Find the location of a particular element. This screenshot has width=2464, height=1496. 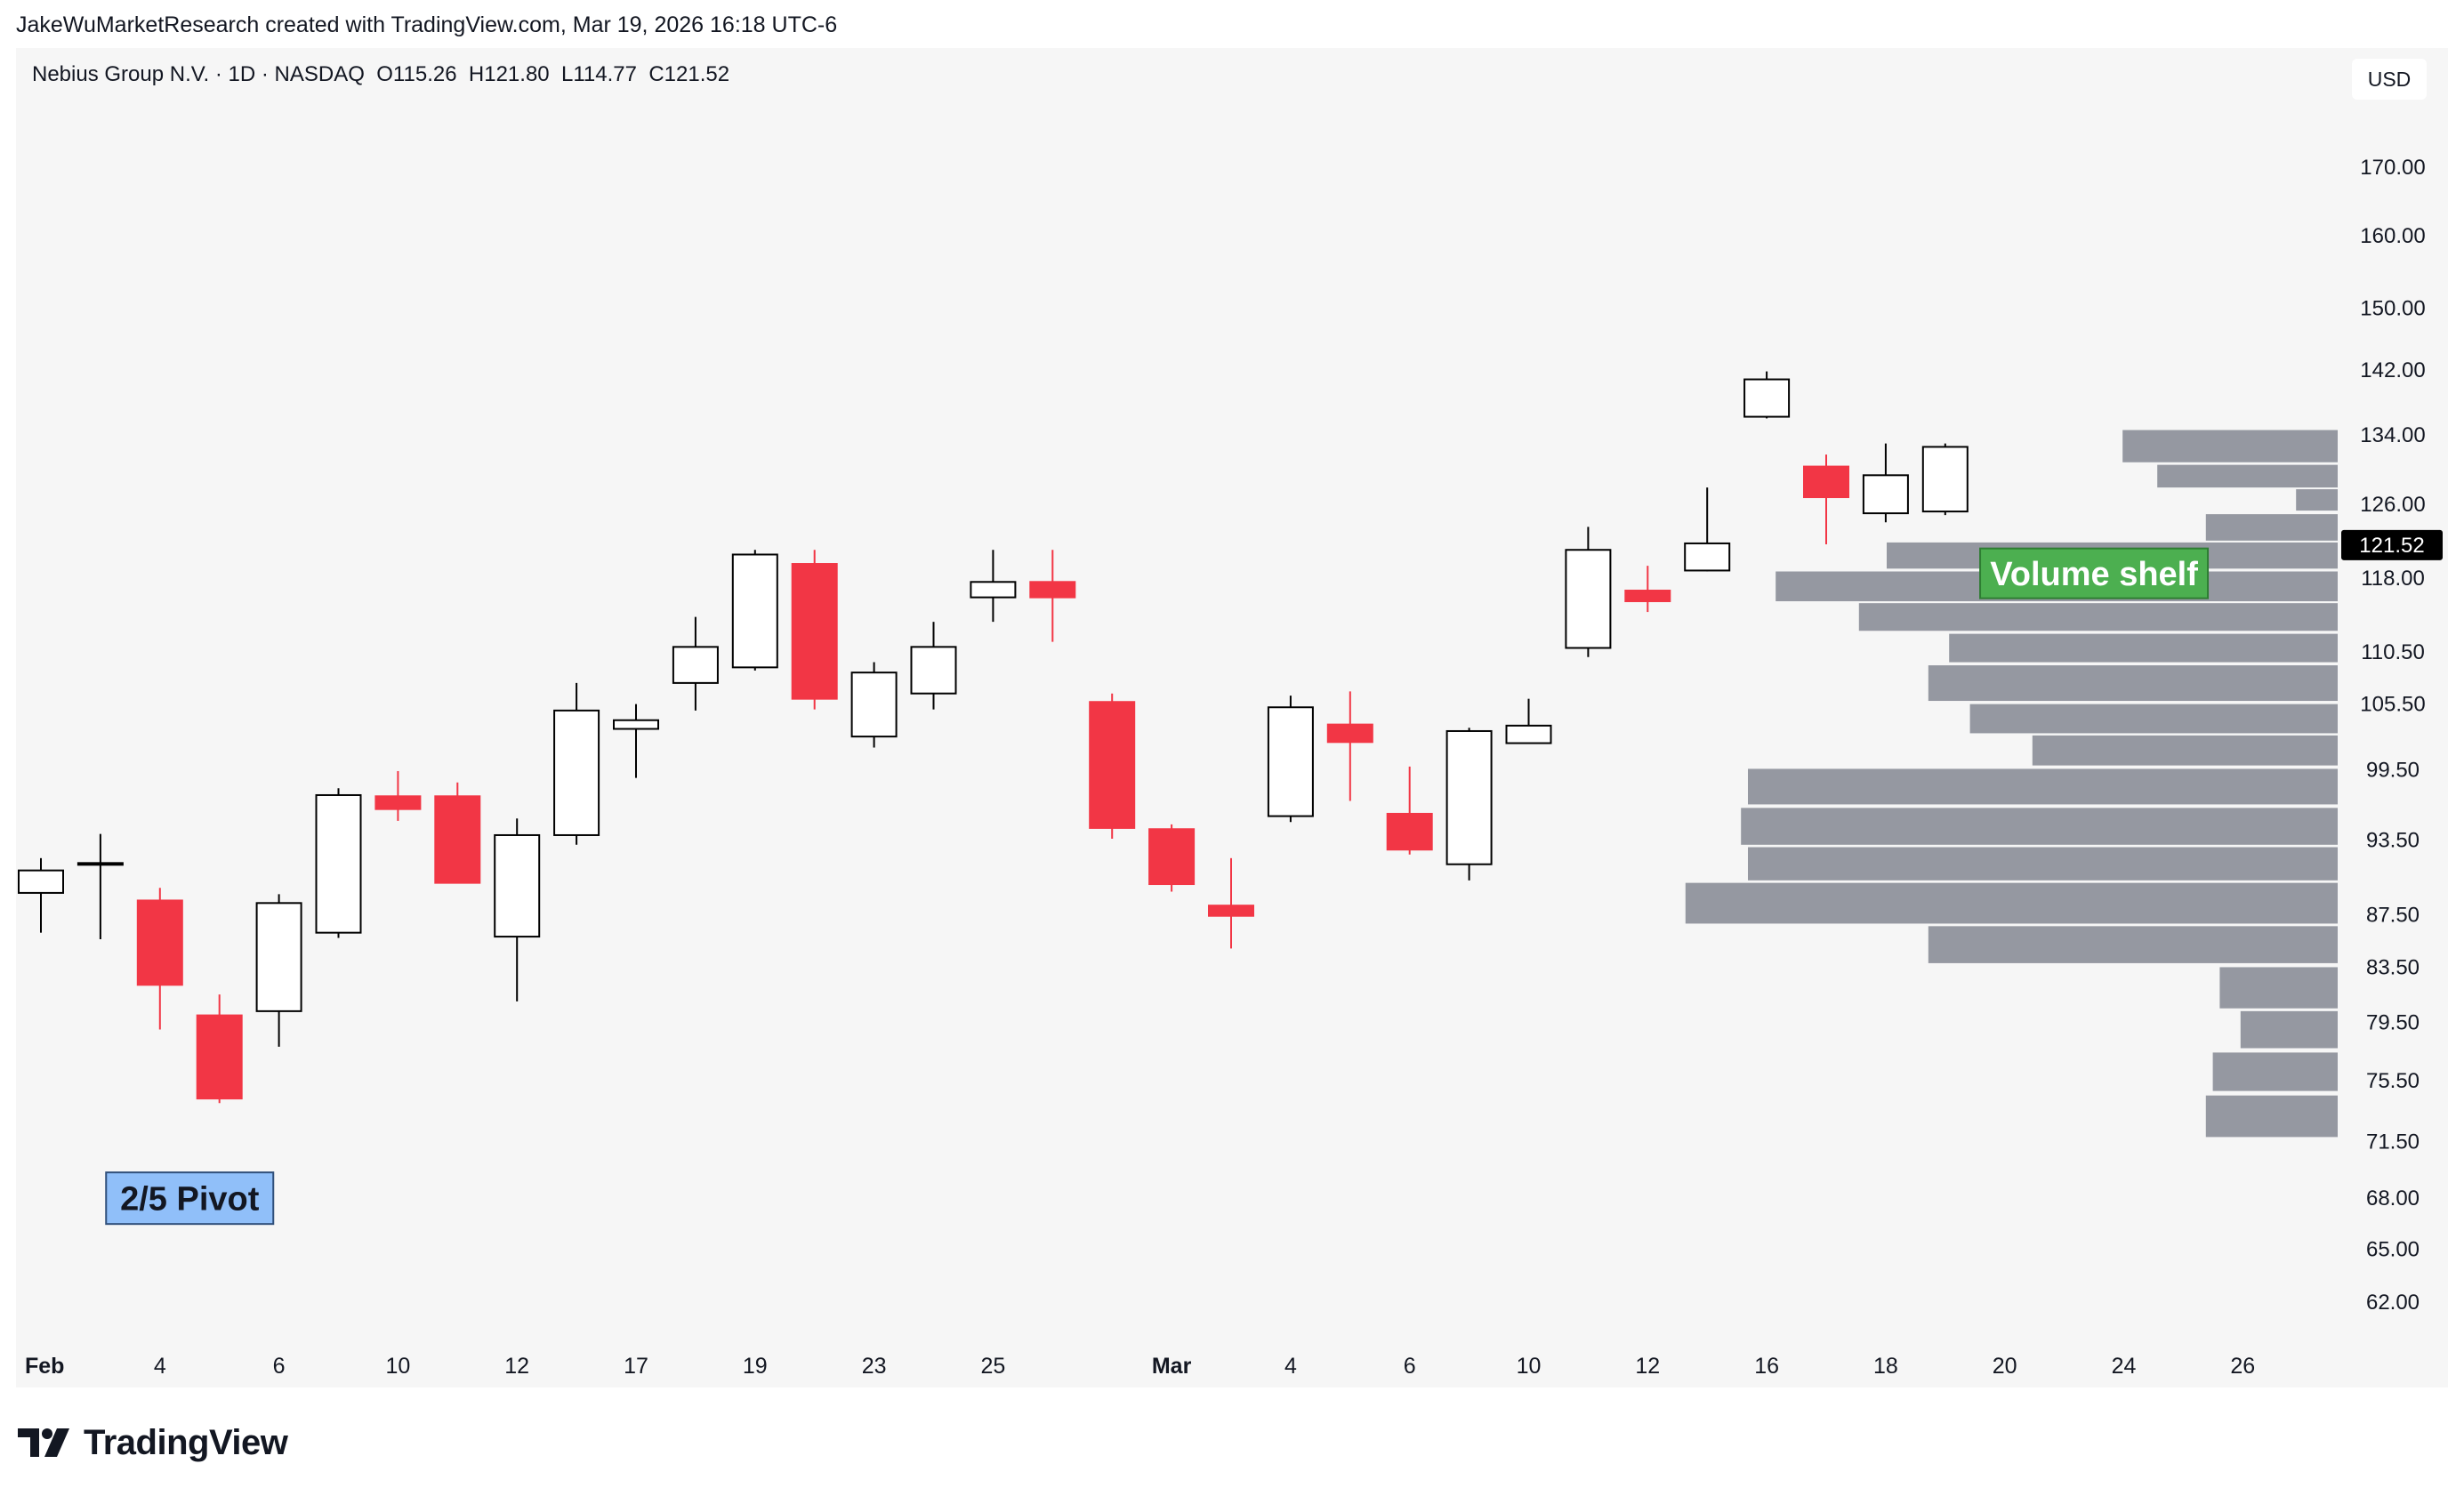

pivot-annotation is located at coordinates (190, 1198).